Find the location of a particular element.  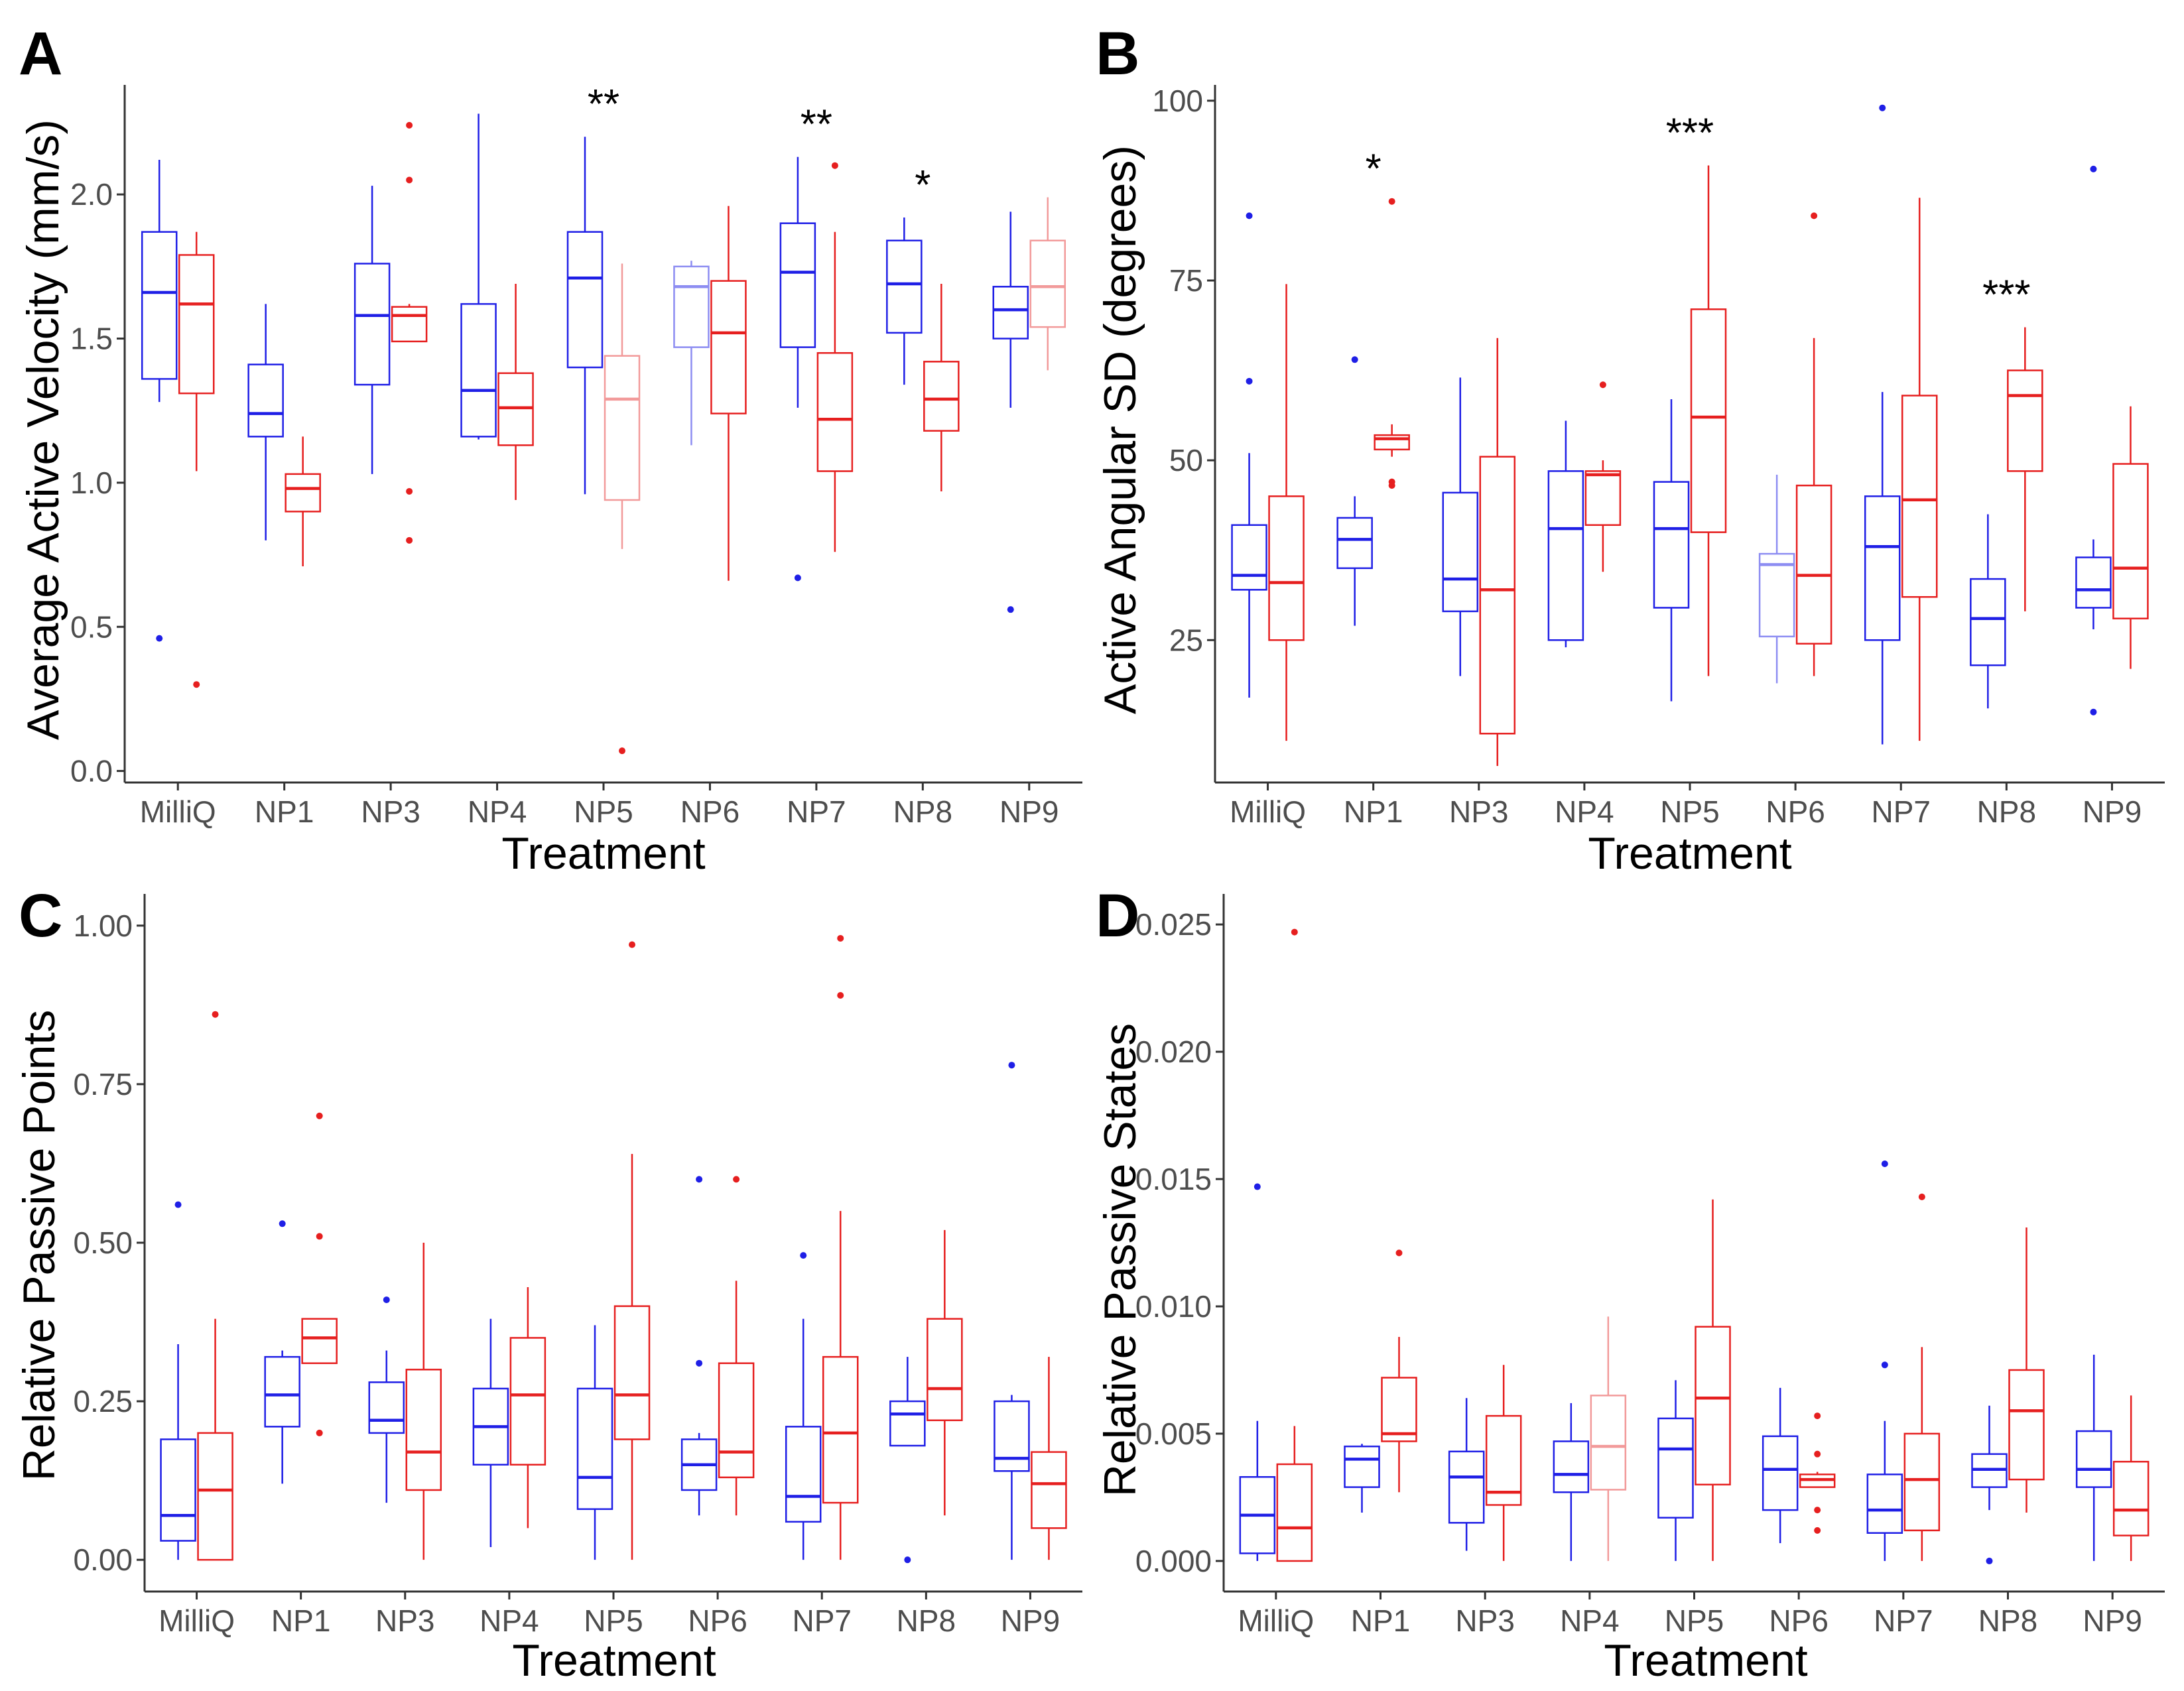

box-red-NP8 is located at coordinates (945, 1372).